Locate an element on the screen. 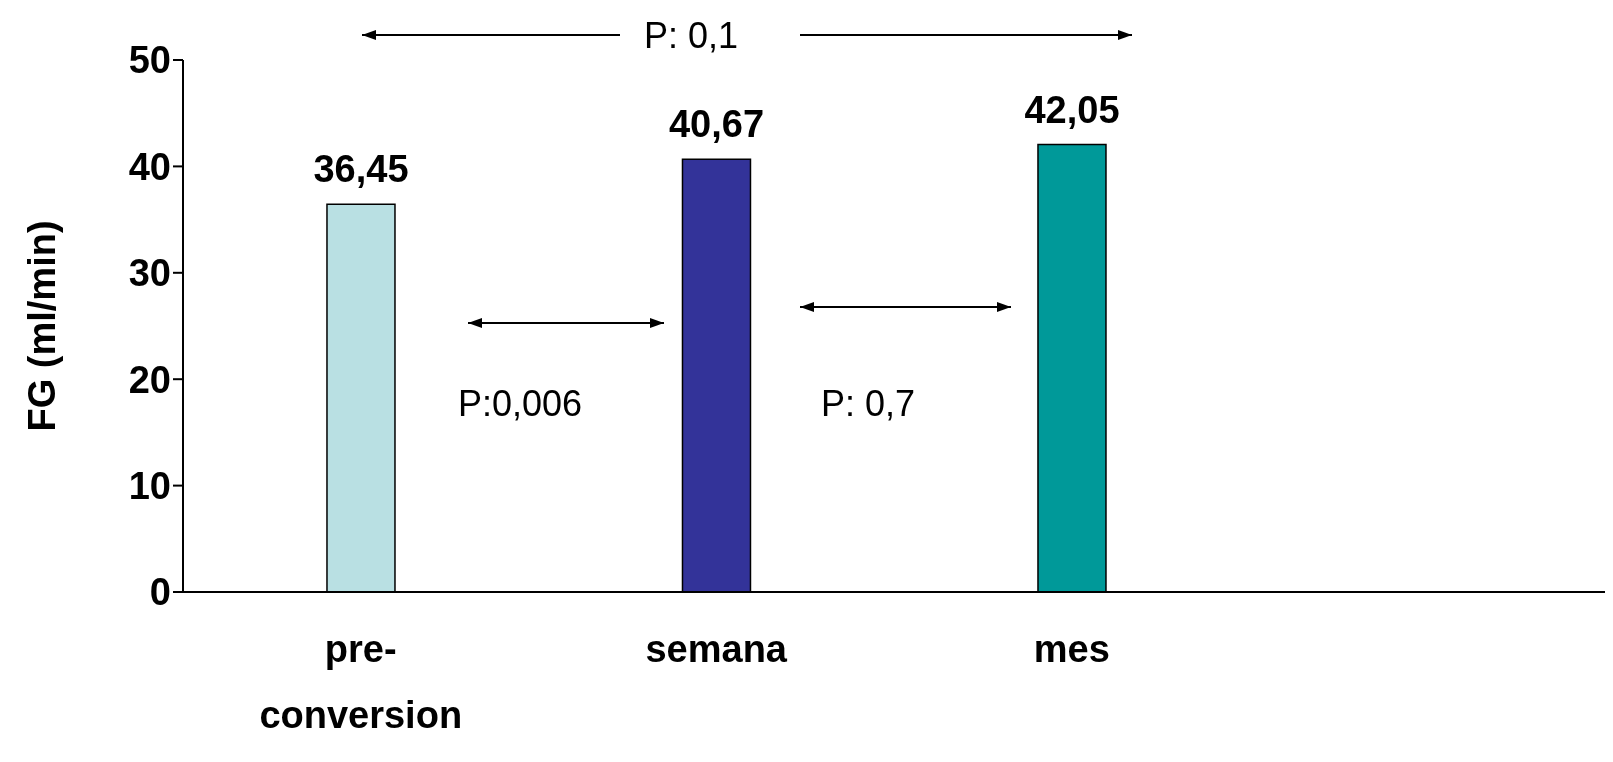 The image size is (1613, 762). x-tick-label: semana is located at coordinates (716, 649).